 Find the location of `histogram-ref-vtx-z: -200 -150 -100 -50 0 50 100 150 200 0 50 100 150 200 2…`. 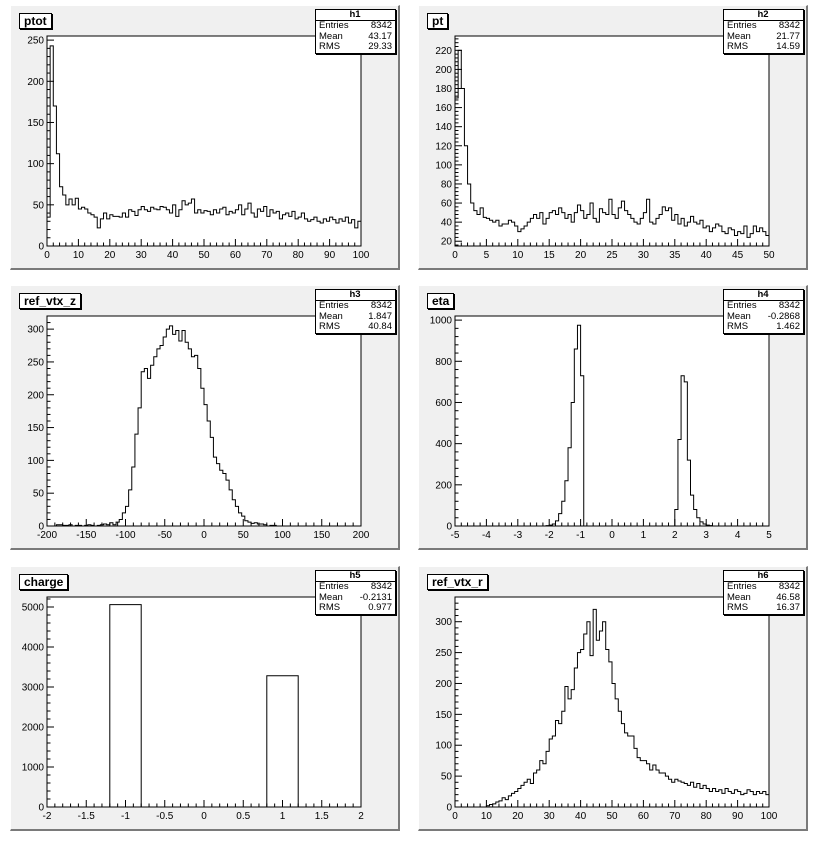

histogram-ref-vtx-z: -200 -150 -100 -50 0 50 100 150 200 0 50 100 150 200 2… is located at coordinates (198, 428).